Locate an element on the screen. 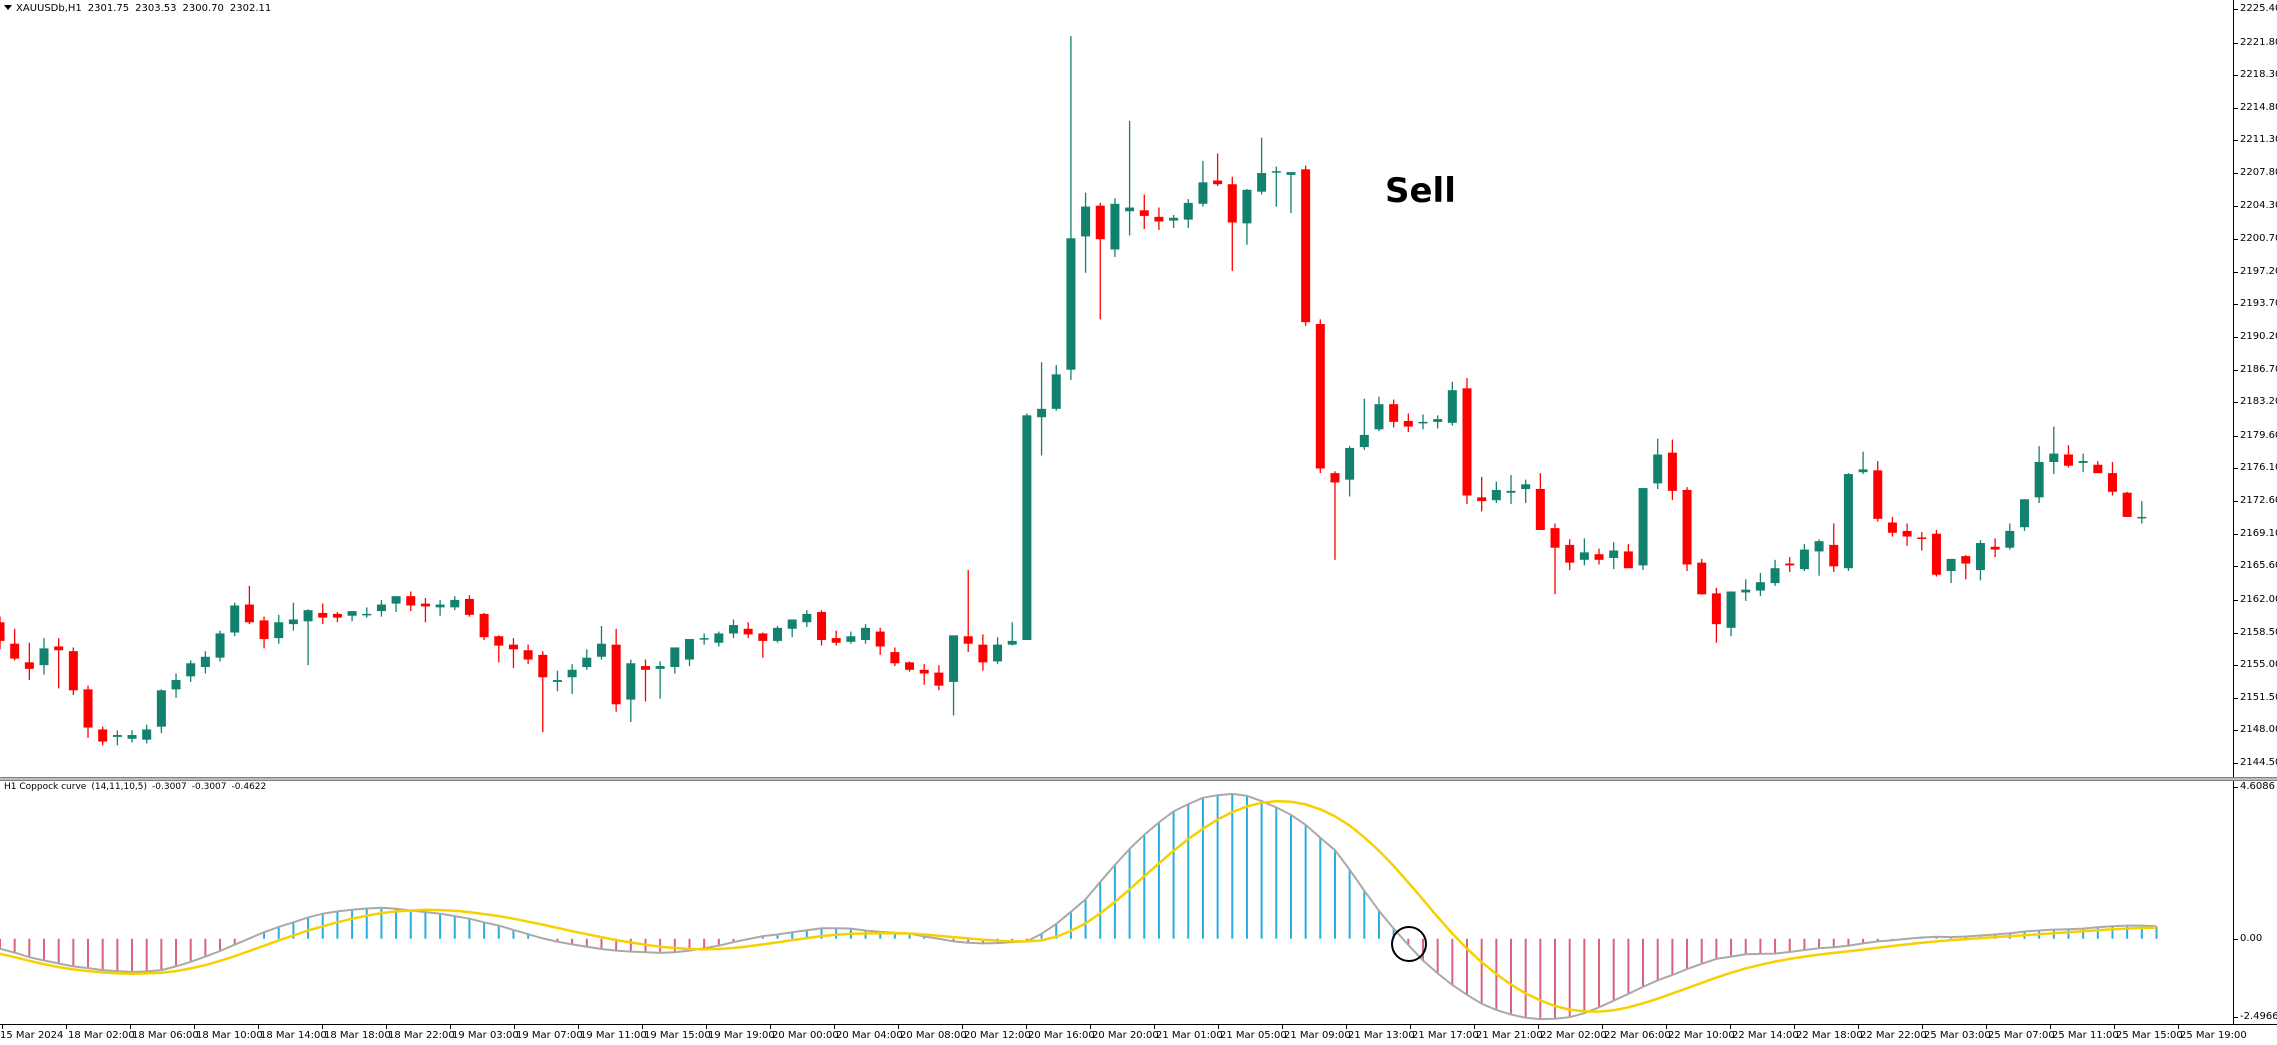 This screenshot has width=2277, height=1045. crossover-circle-marker is located at coordinates (1409, 944).